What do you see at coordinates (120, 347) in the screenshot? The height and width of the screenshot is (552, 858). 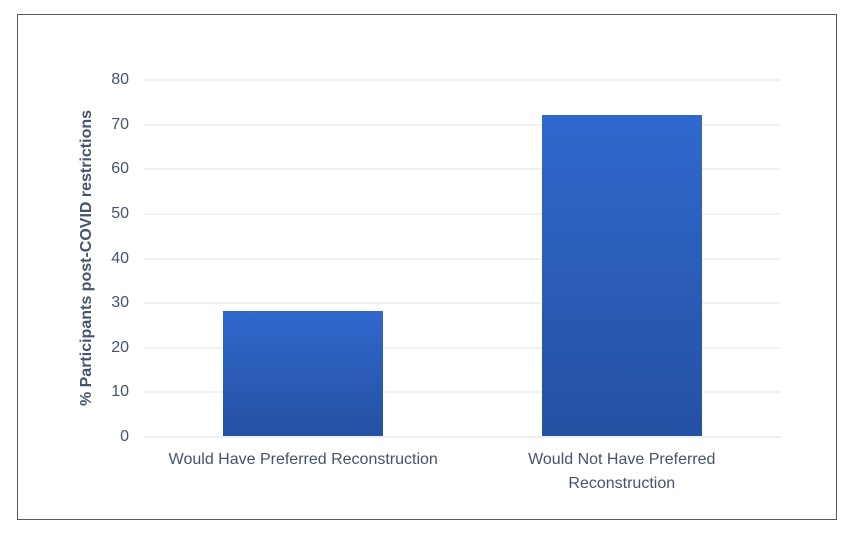 I see `y-tick-label-20: 20` at bounding box center [120, 347].